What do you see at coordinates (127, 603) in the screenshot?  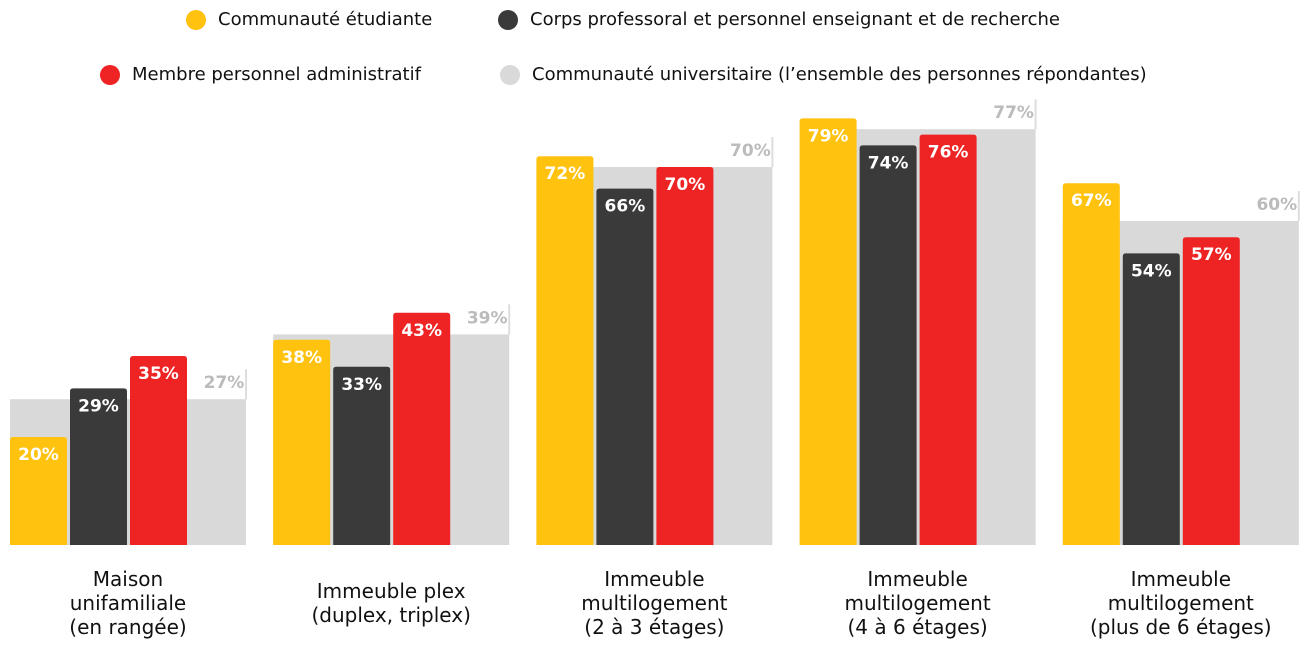 I see `x-tick-label: Maison unifamiliale (en rangée)` at bounding box center [127, 603].